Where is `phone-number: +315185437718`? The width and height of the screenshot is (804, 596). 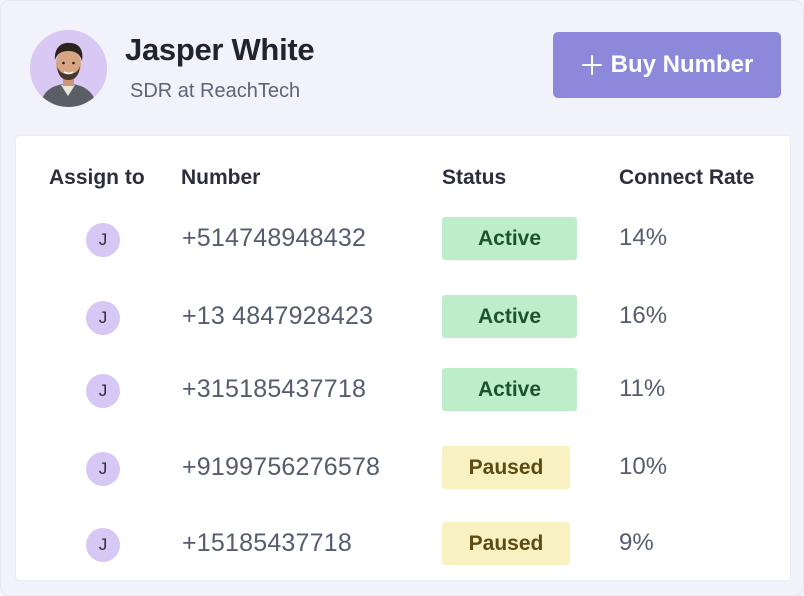
phone-number: +315185437718 is located at coordinates (274, 389).